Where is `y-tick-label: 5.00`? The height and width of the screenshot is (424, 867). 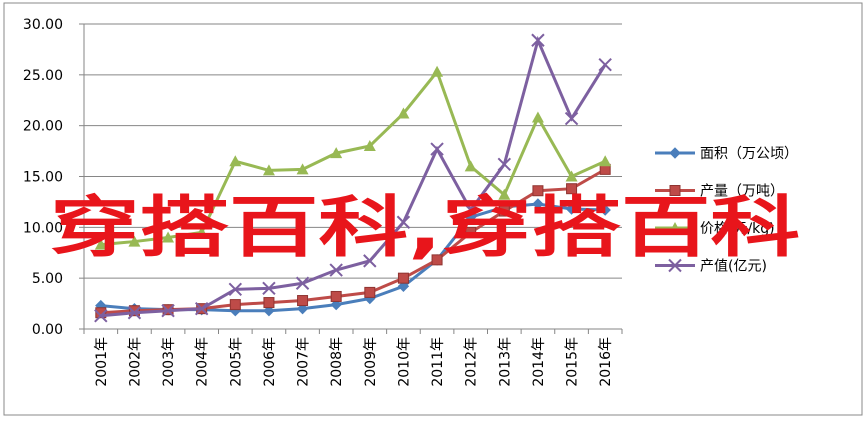
y-tick-label: 5.00 is located at coordinates (47, 279).